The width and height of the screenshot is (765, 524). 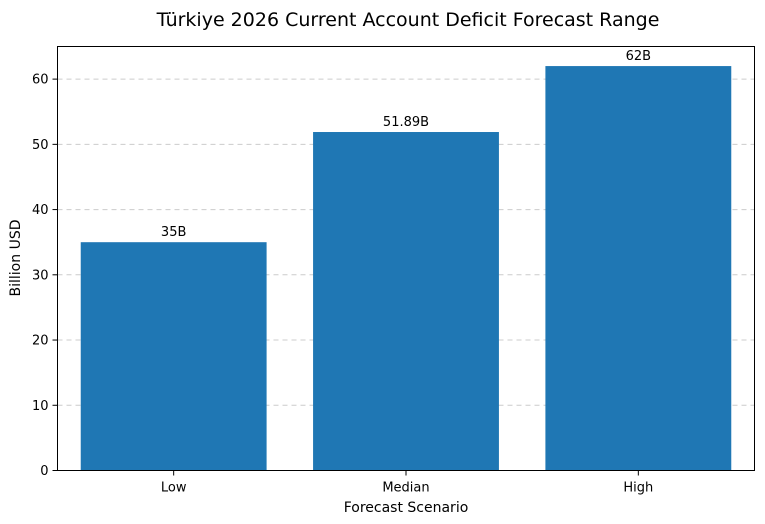 What do you see at coordinates (174, 488) in the screenshot?
I see `x-tick-label: Low` at bounding box center [174, 488].